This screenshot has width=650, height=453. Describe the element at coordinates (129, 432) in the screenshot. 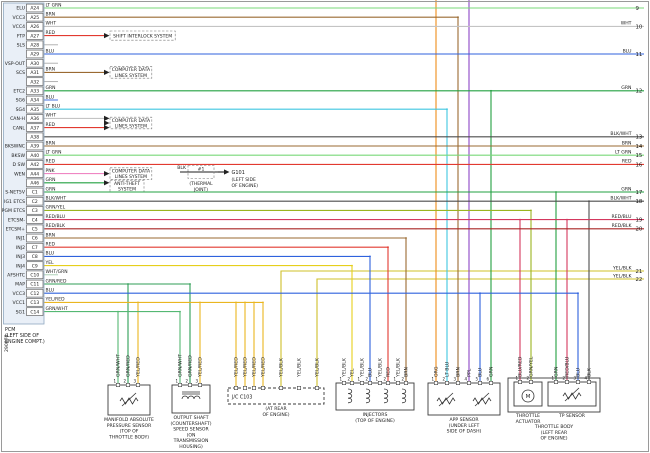

I see `map-sensor-caption: (TOP OF` at that location.